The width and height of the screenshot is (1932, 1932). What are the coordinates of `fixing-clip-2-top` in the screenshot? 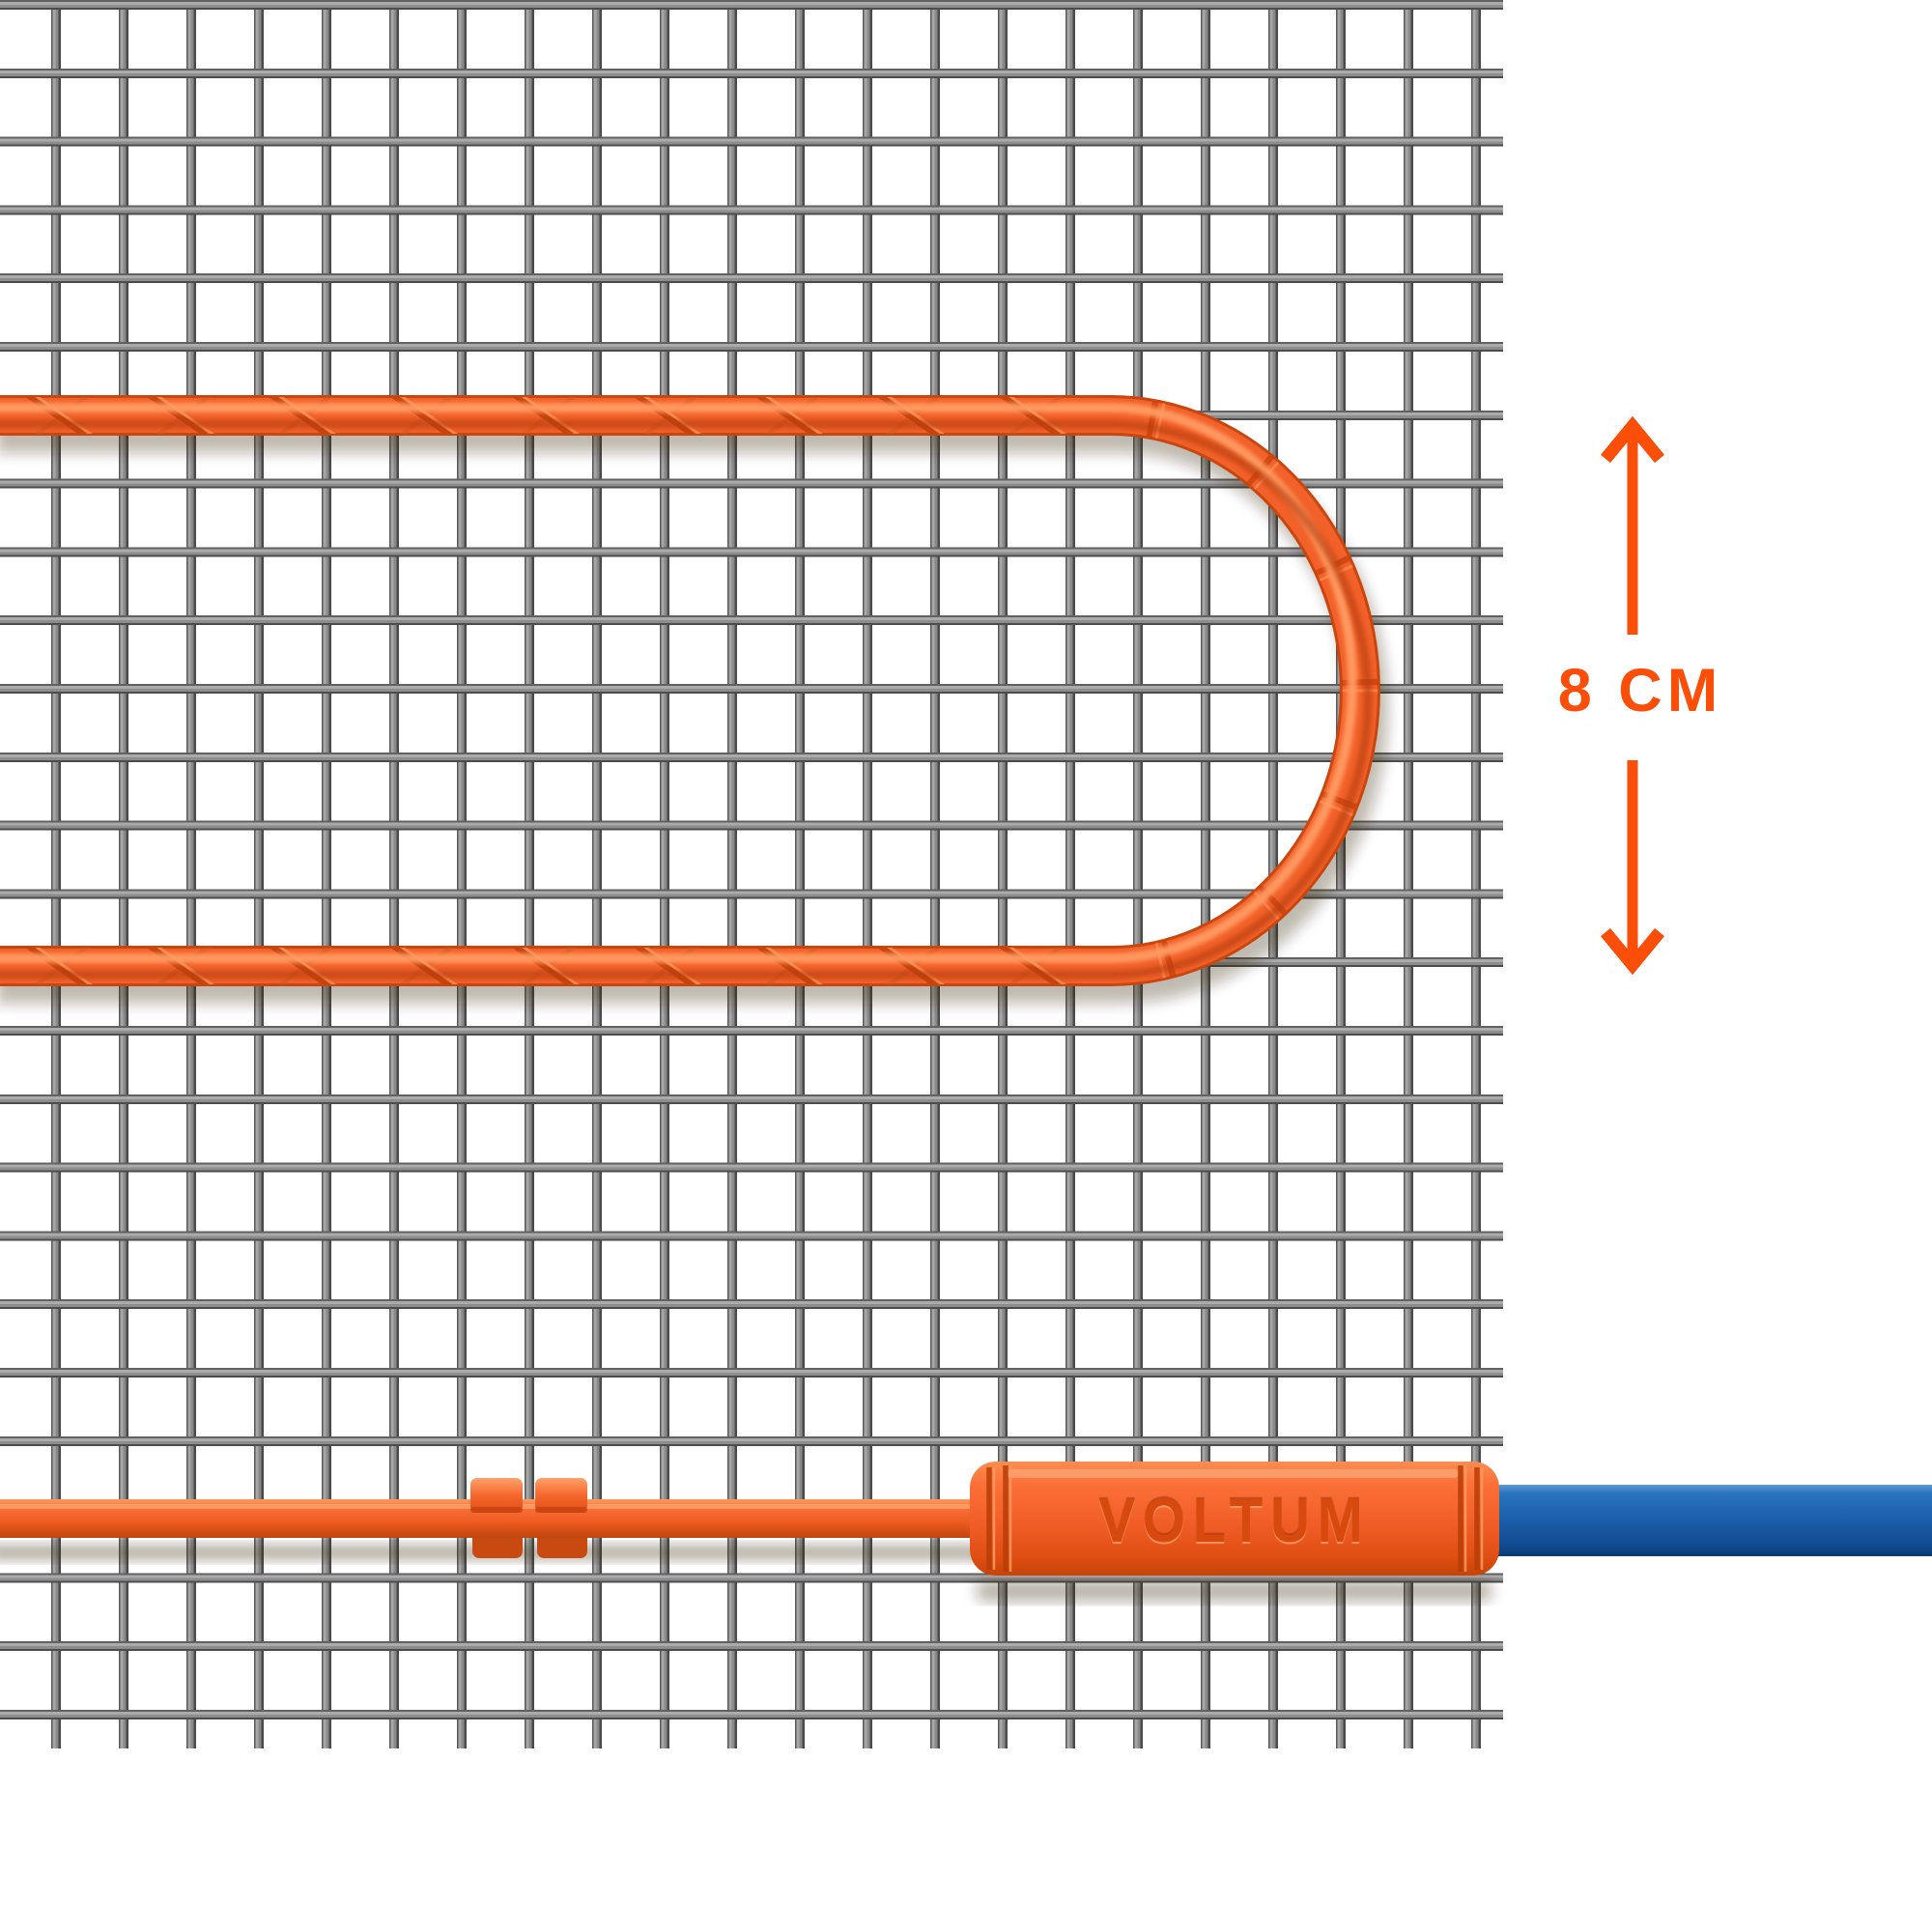 It's located at (561, 1495).